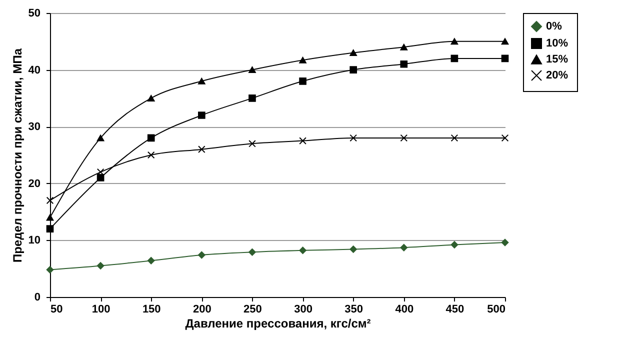 The height and width of the screenshot is (341, 635). What do you see at coordinates (37, 298) in the screenshot?
I see `y-tick-label: 0` at bounding box center [37, 298].